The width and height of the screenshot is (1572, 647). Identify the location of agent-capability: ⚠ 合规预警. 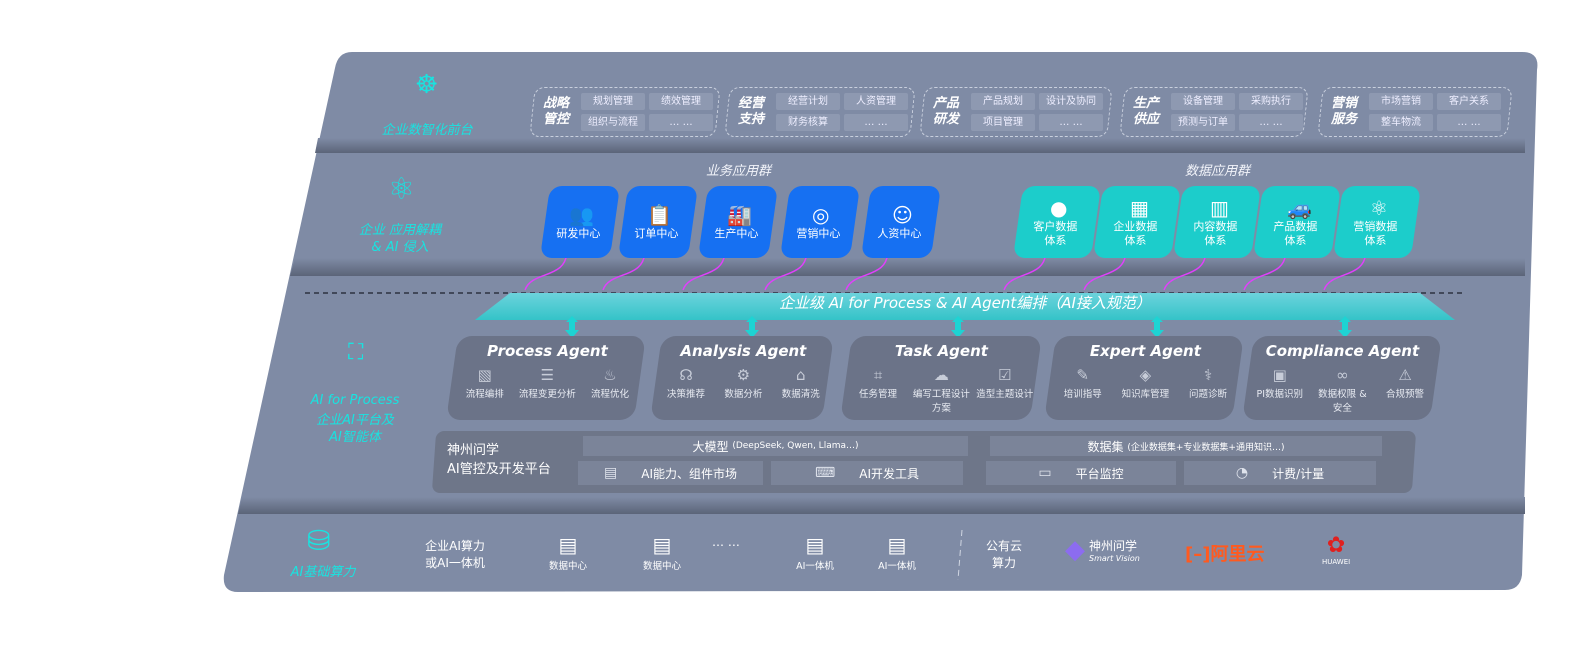
(1405, 383).